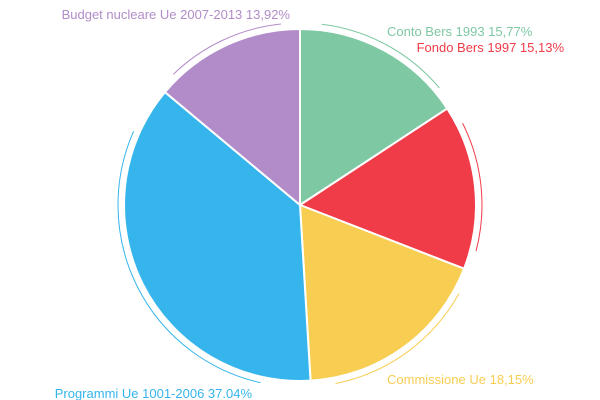 This screenshot has height=400, width=600. Describe the element at coordinates (382, 292) in the screenshot. I see `pie-slice-commissione-ue` at that location.